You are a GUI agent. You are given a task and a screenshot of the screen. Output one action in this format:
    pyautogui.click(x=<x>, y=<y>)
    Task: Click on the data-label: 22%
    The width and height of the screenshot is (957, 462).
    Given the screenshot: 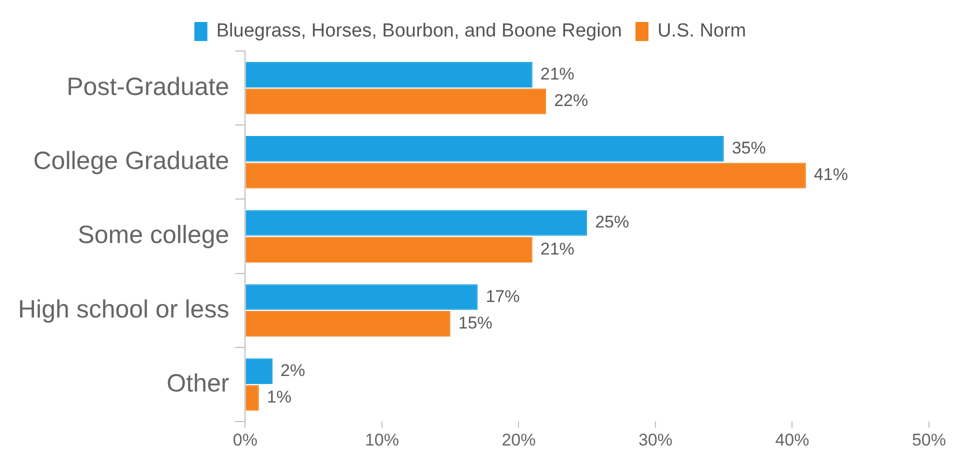 What is the action you would take?
    pyautogui.click(x=571, y=100)
    